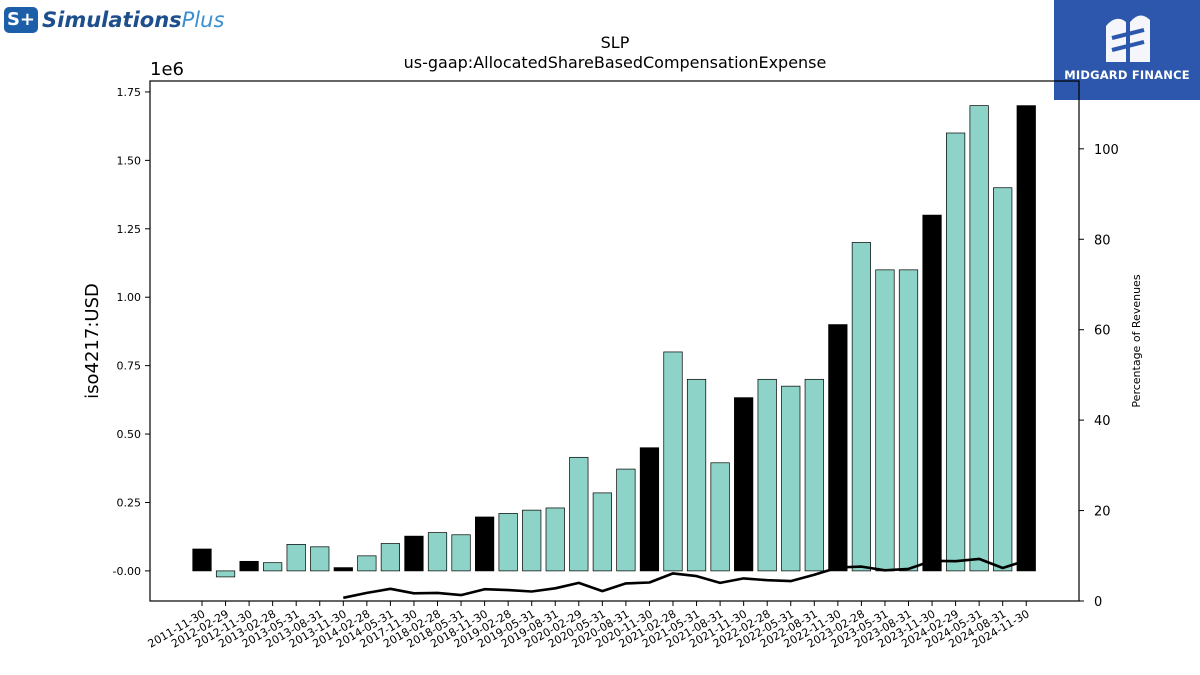 The width and height of the screenshot is (1200, 675). Describe the element at coordinates (129, 434) in the screenshot. I see `y-tick-label: 0.50` at that location.